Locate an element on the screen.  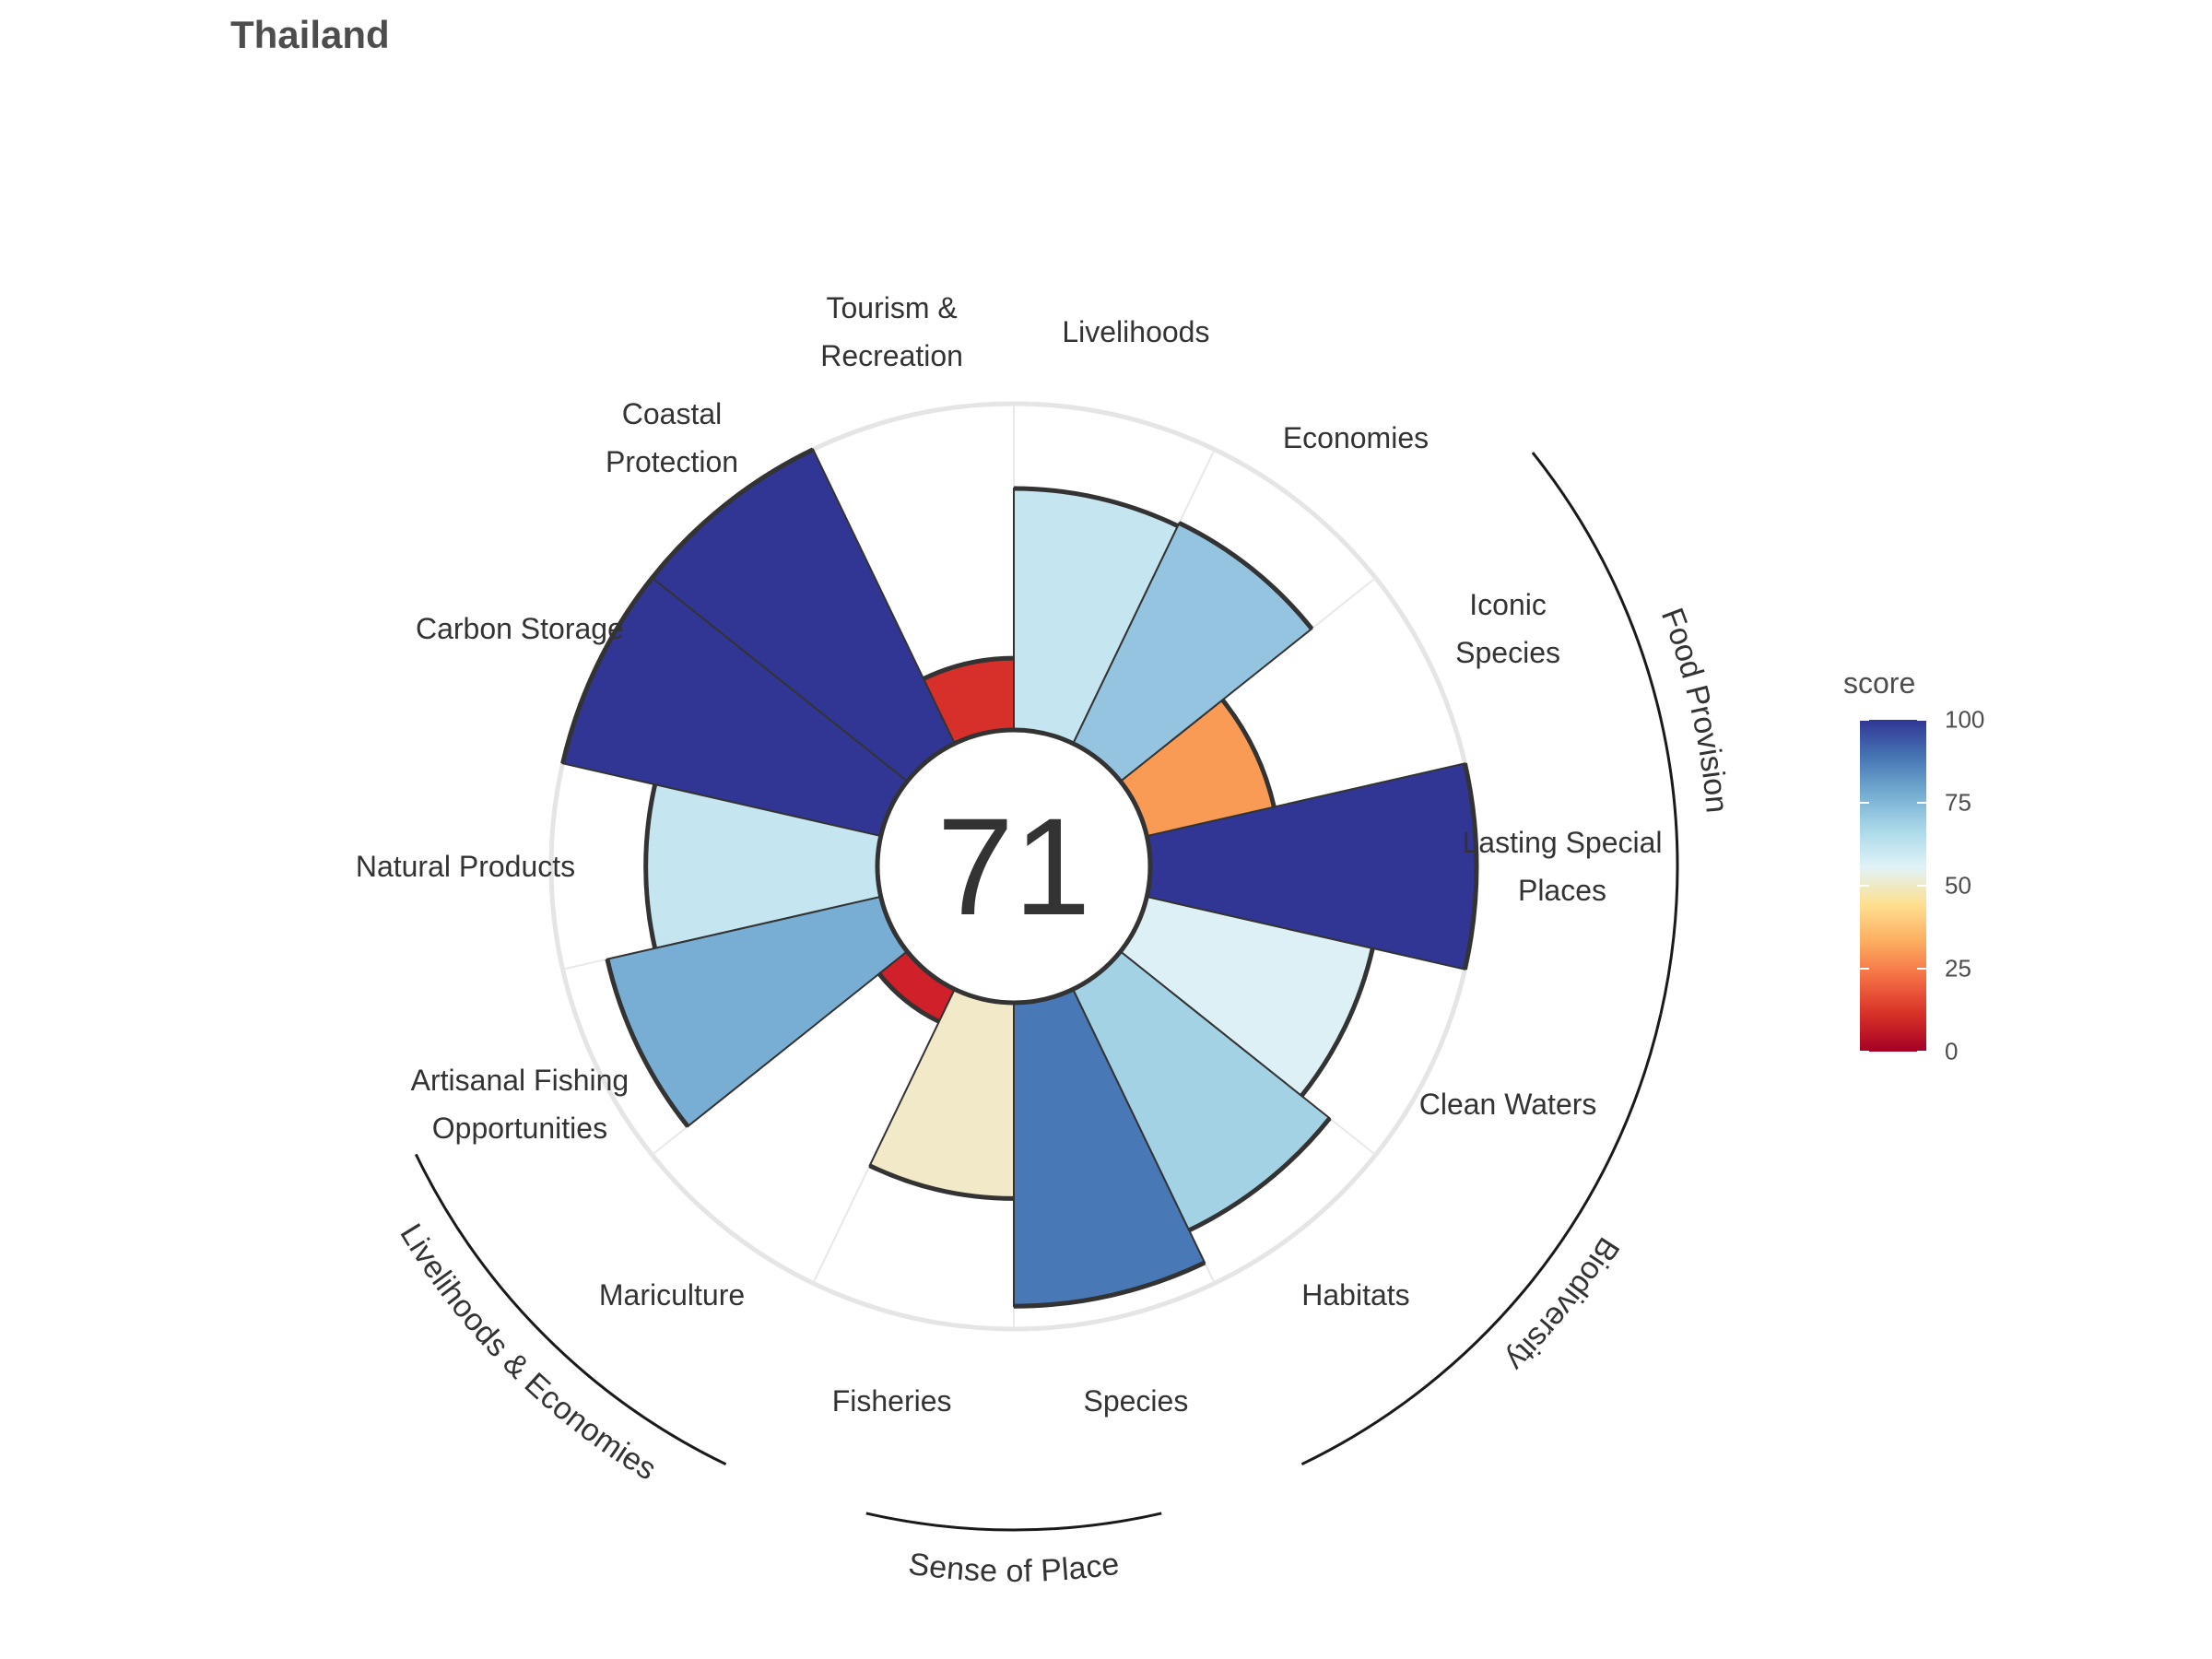
group-label-text: Biodiversity is located at coordinates (1563, 1304).